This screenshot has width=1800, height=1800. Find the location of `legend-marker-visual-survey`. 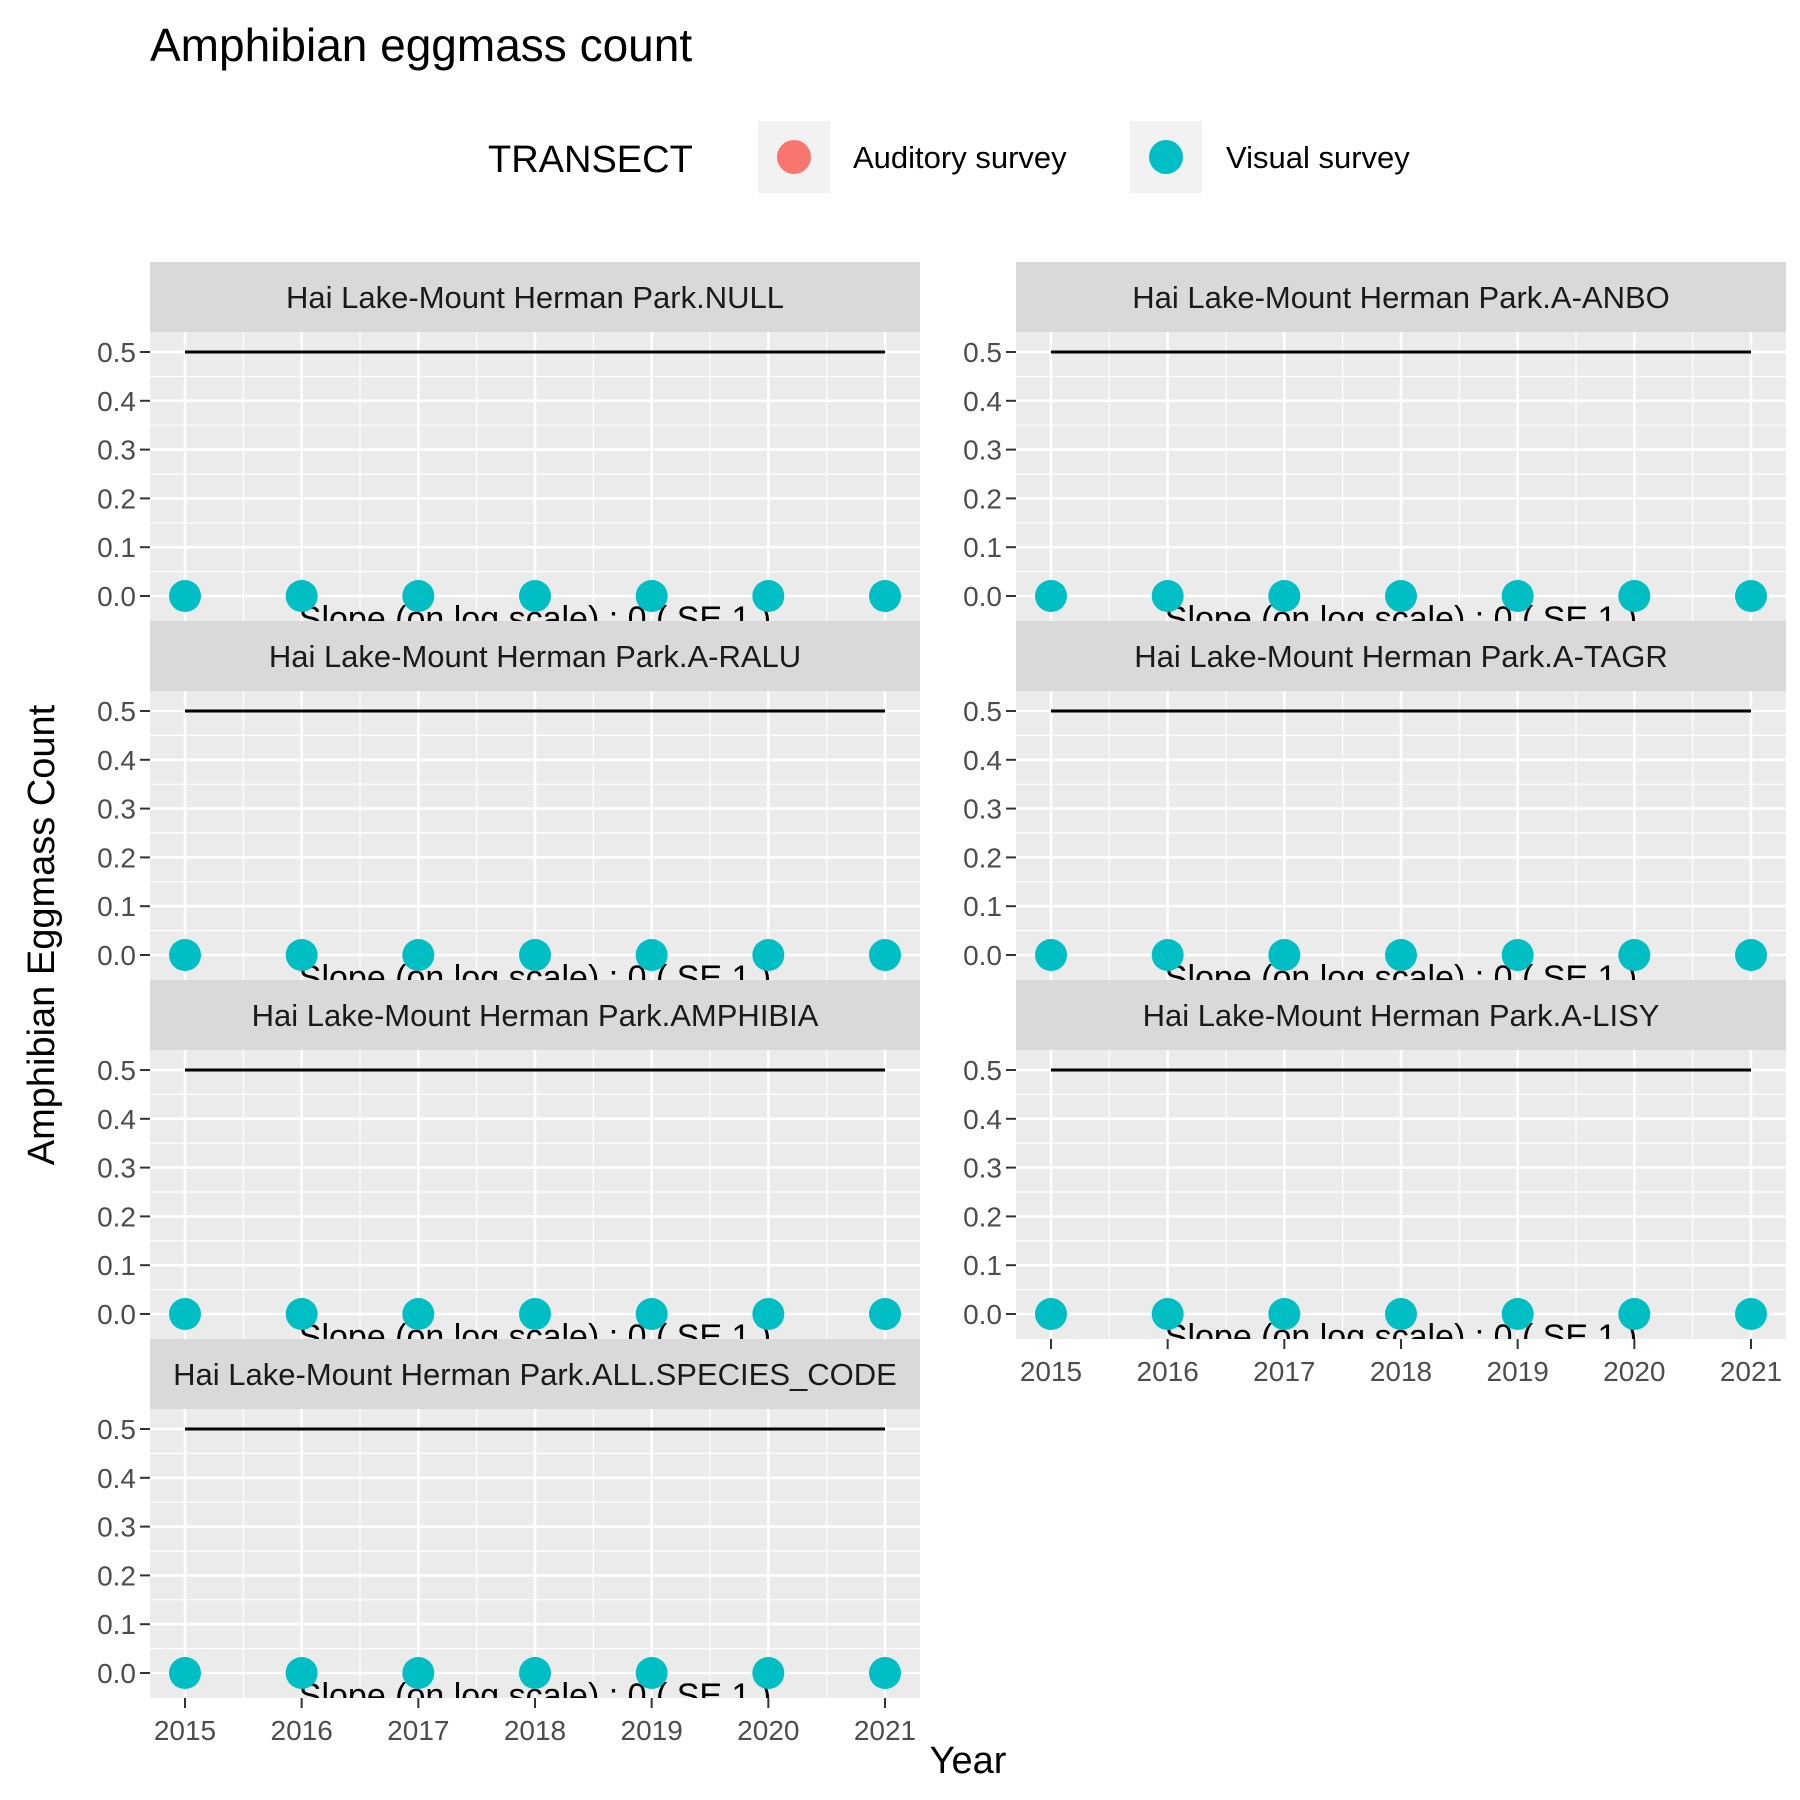

legend-marker-visual-survey is located at coordinates (1166, 157).